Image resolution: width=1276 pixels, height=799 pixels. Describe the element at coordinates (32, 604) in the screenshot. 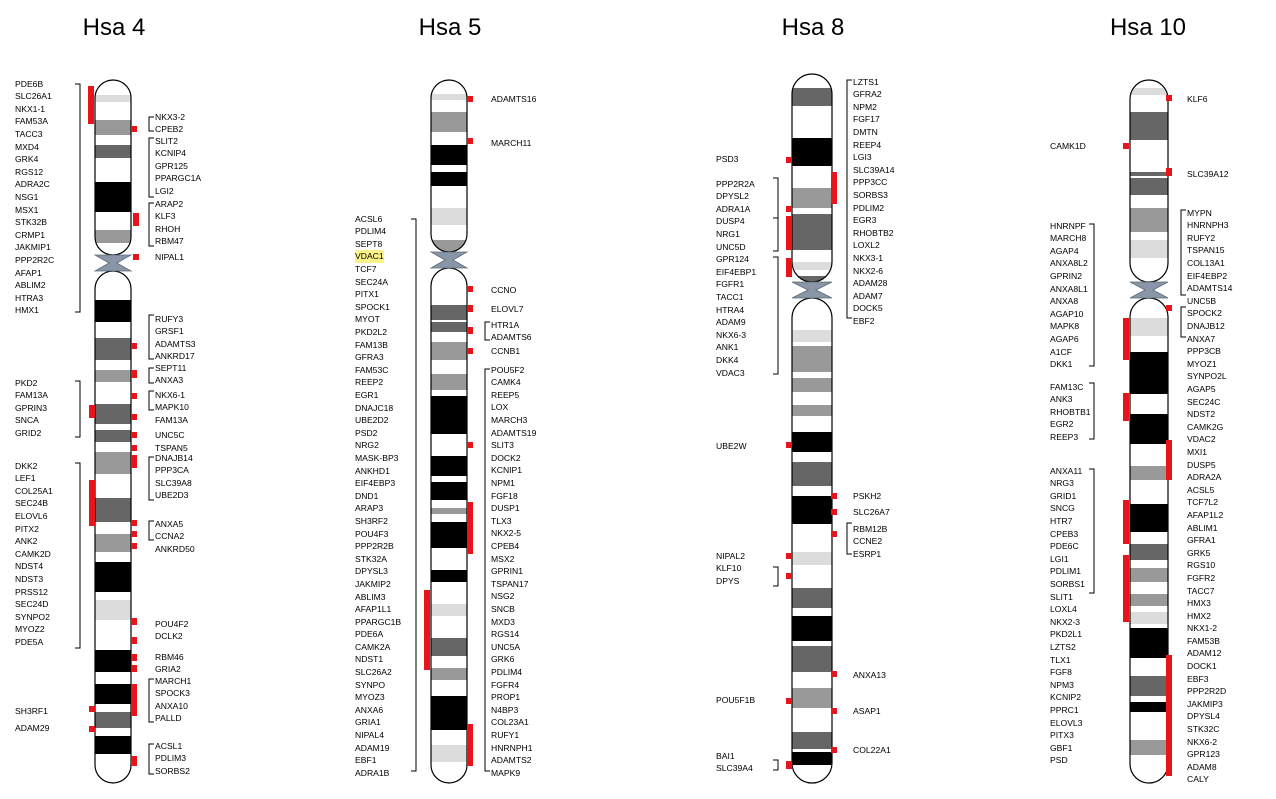

I see `gene-label: SEC24D` at that location.